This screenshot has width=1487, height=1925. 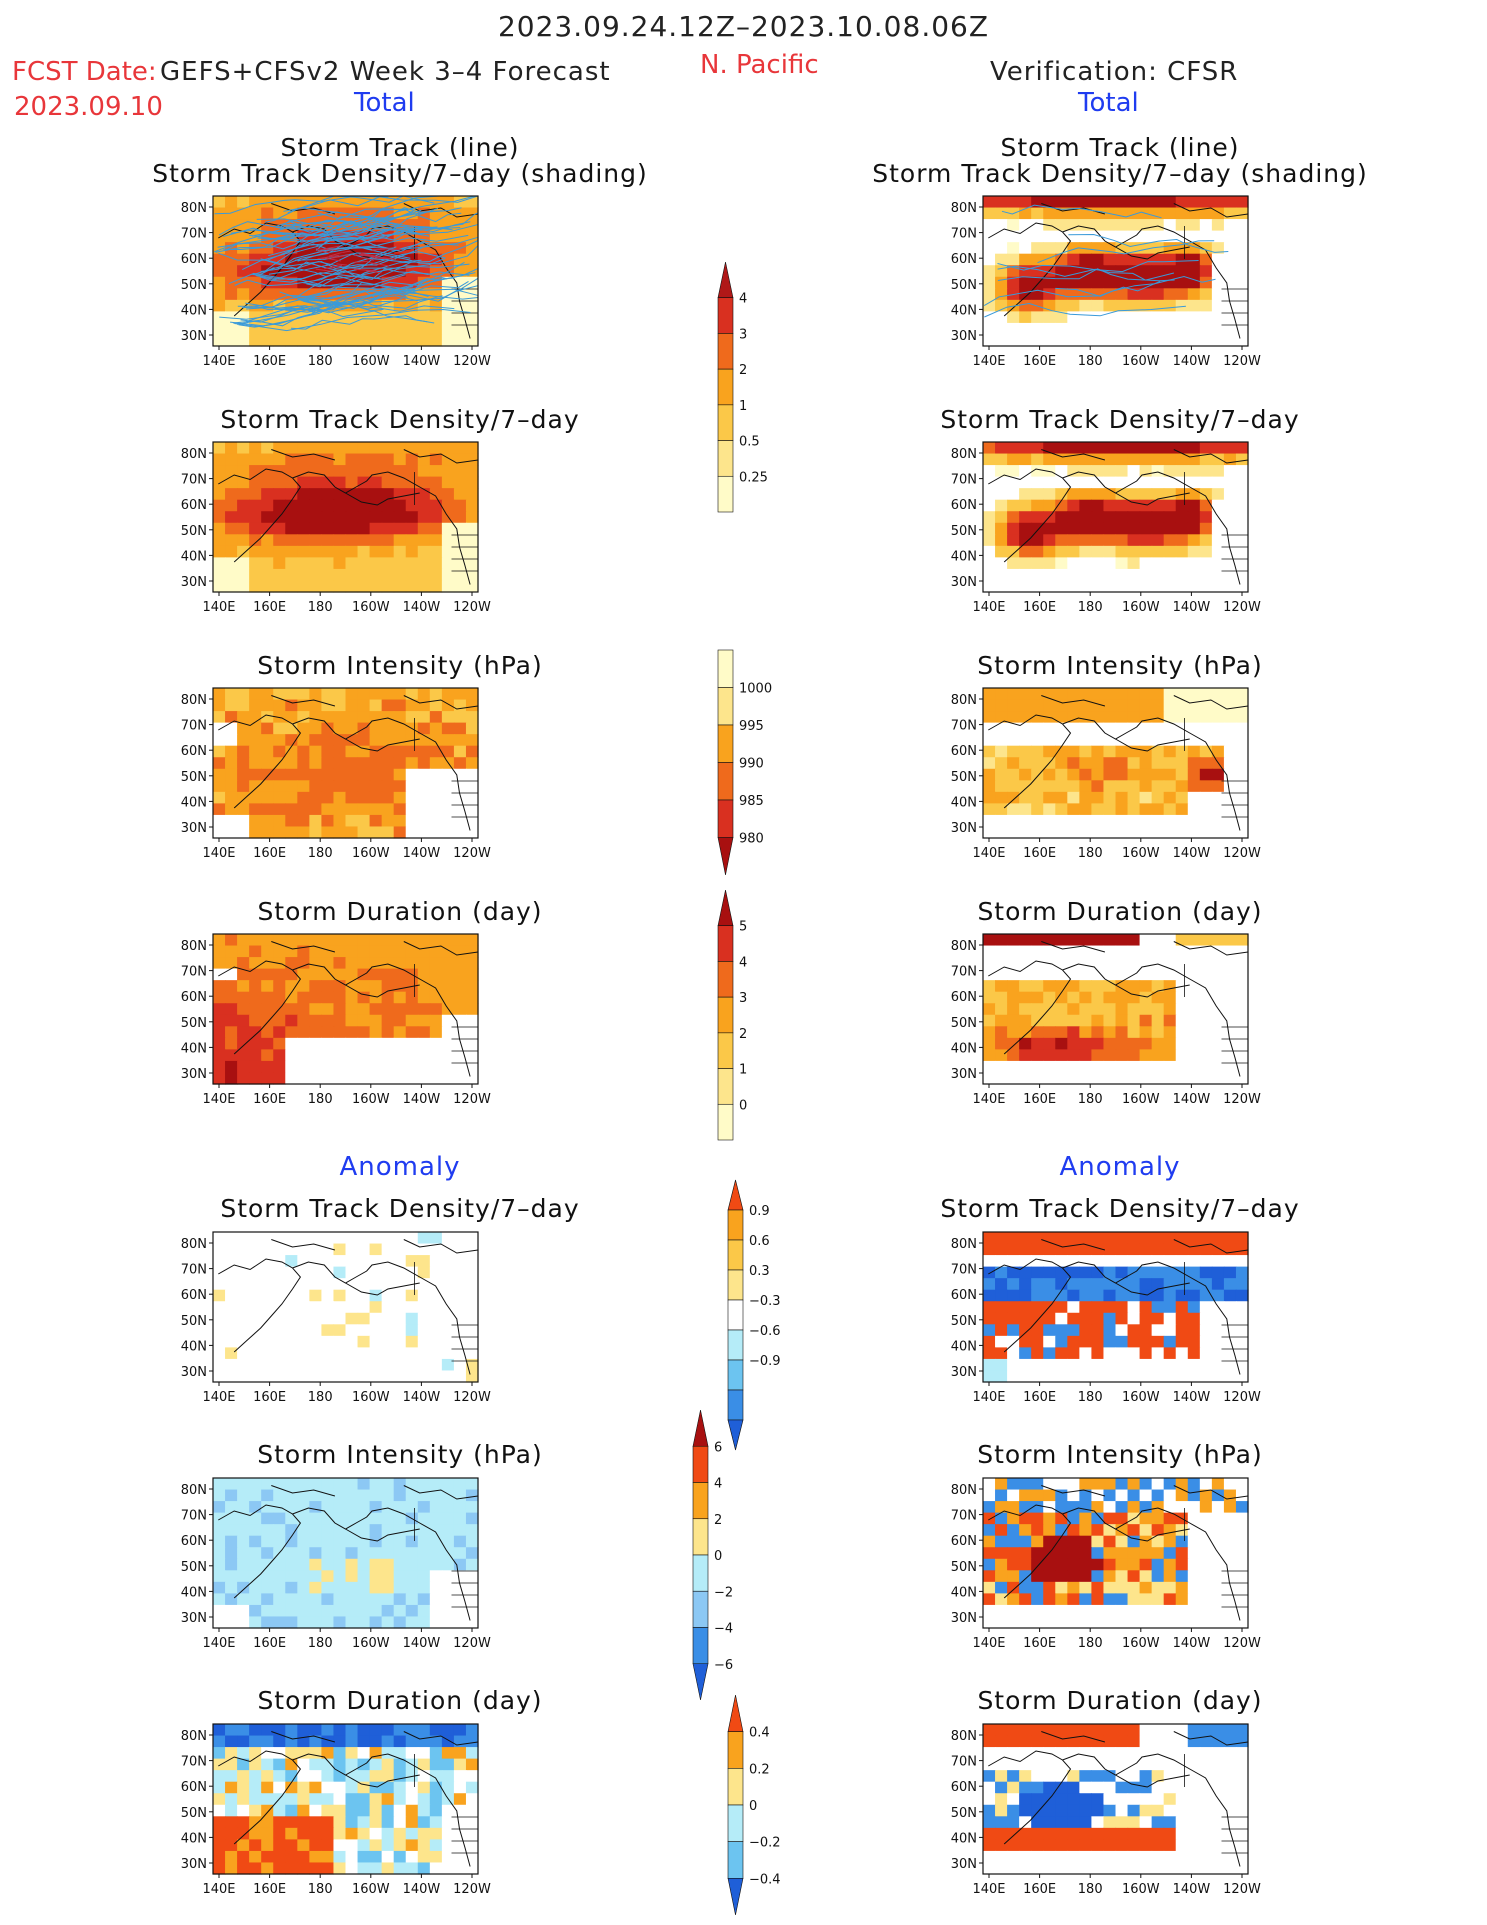 I want to click on colorbar-label: 0.6, so click(x=759, y=1241).